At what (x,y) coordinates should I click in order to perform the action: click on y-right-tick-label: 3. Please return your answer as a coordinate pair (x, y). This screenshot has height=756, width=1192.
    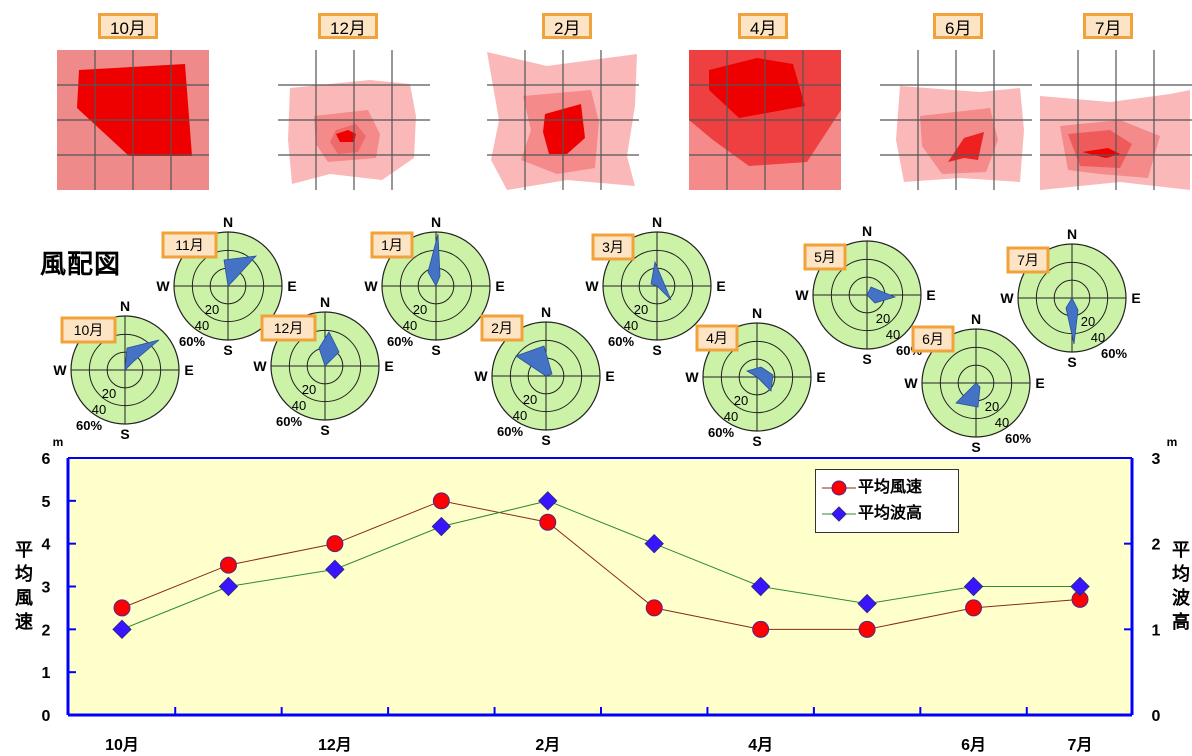
    Looking at the image, I should click on (1156, 459).